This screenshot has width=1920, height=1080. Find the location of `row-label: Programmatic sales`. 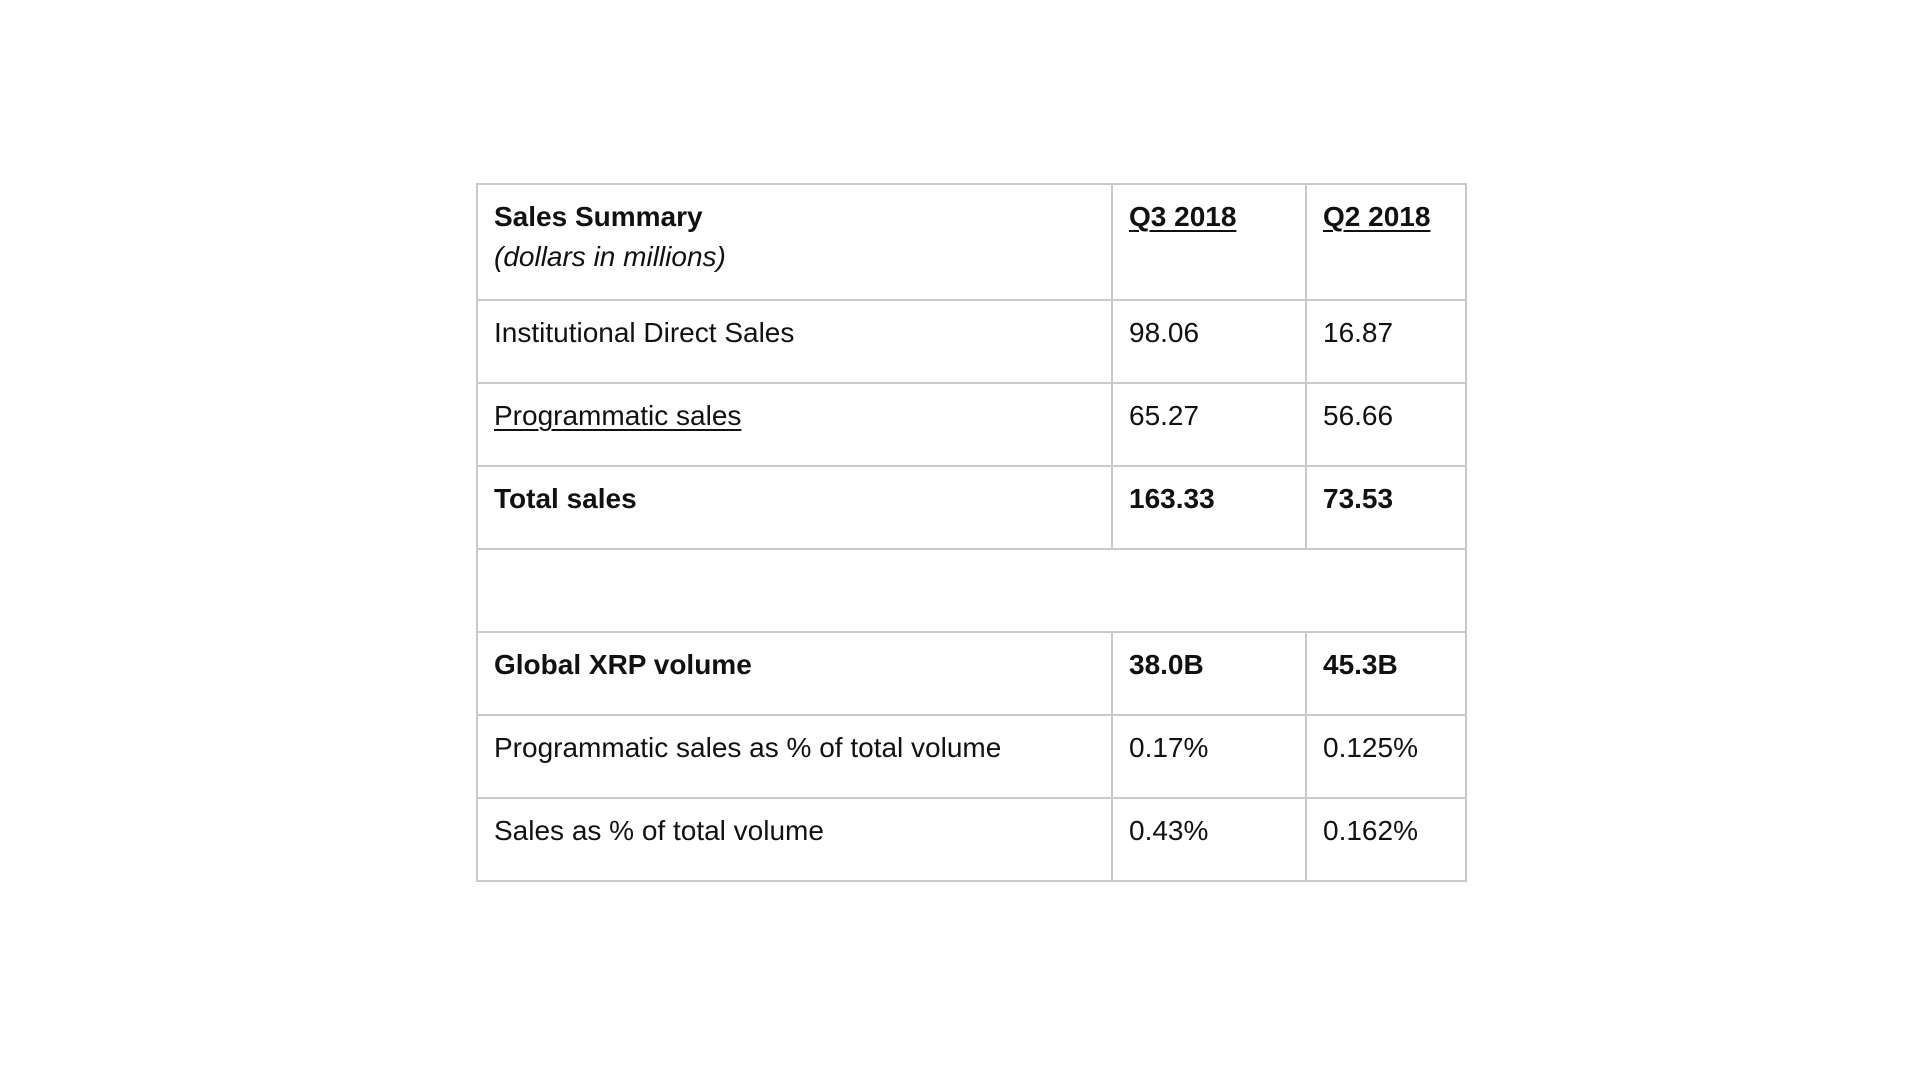

row-label: Programmatic sales is located at coordinates (618, 415).